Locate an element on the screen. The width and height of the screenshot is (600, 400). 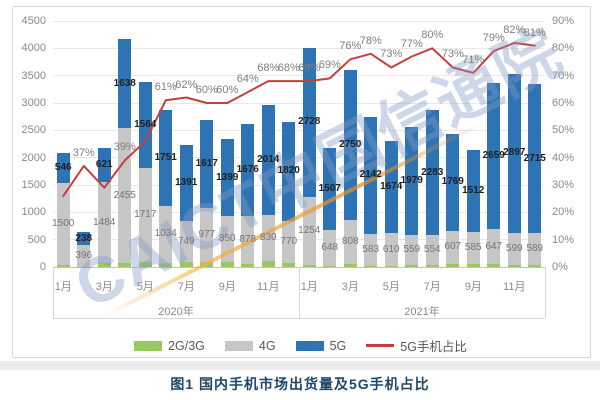
divider is located at coordinates (300, 365).